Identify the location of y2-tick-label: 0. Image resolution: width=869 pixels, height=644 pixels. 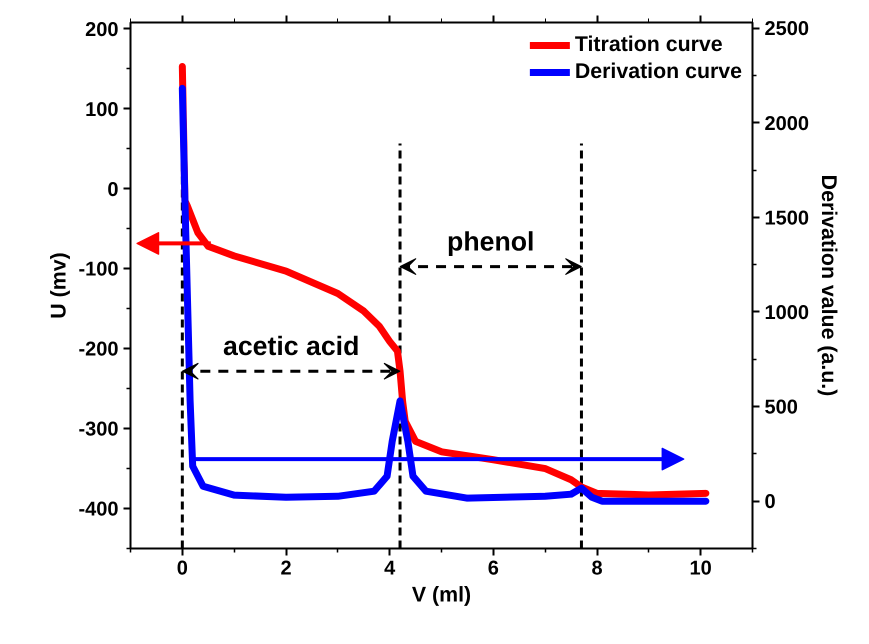
(770, 502).